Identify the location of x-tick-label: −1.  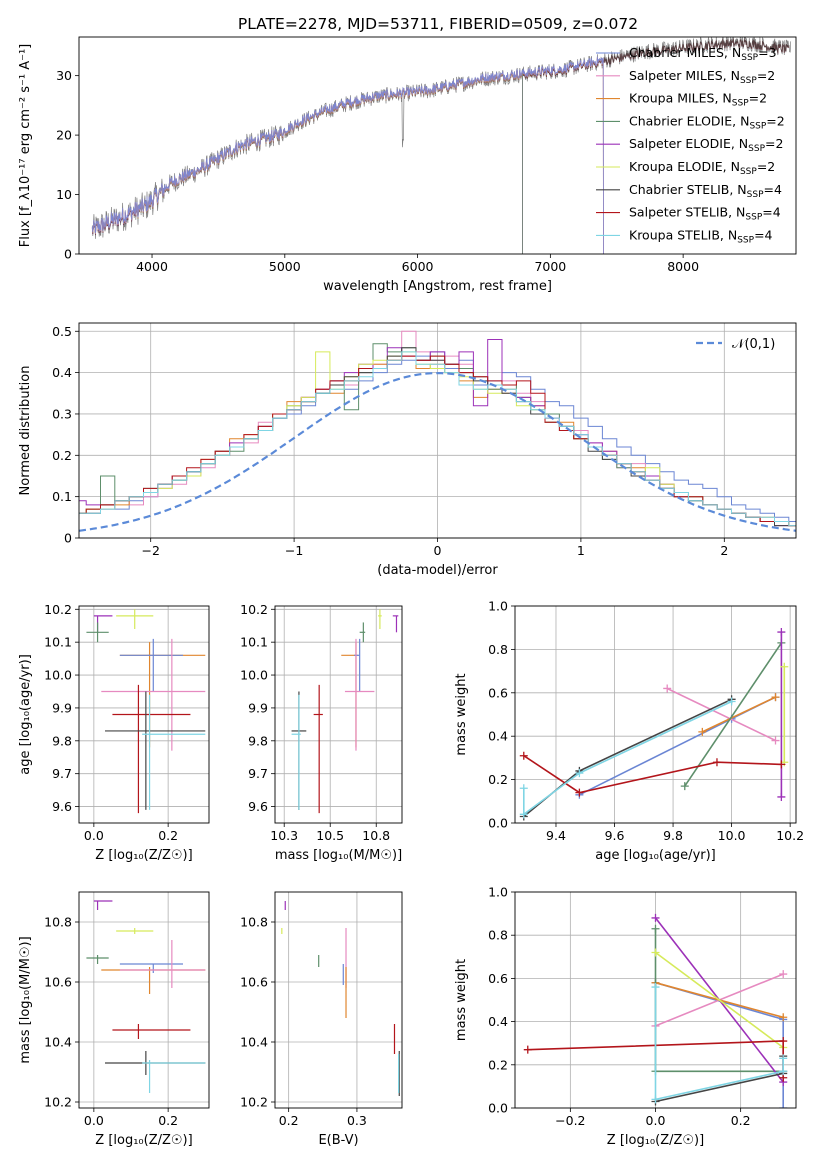
(294, 550).